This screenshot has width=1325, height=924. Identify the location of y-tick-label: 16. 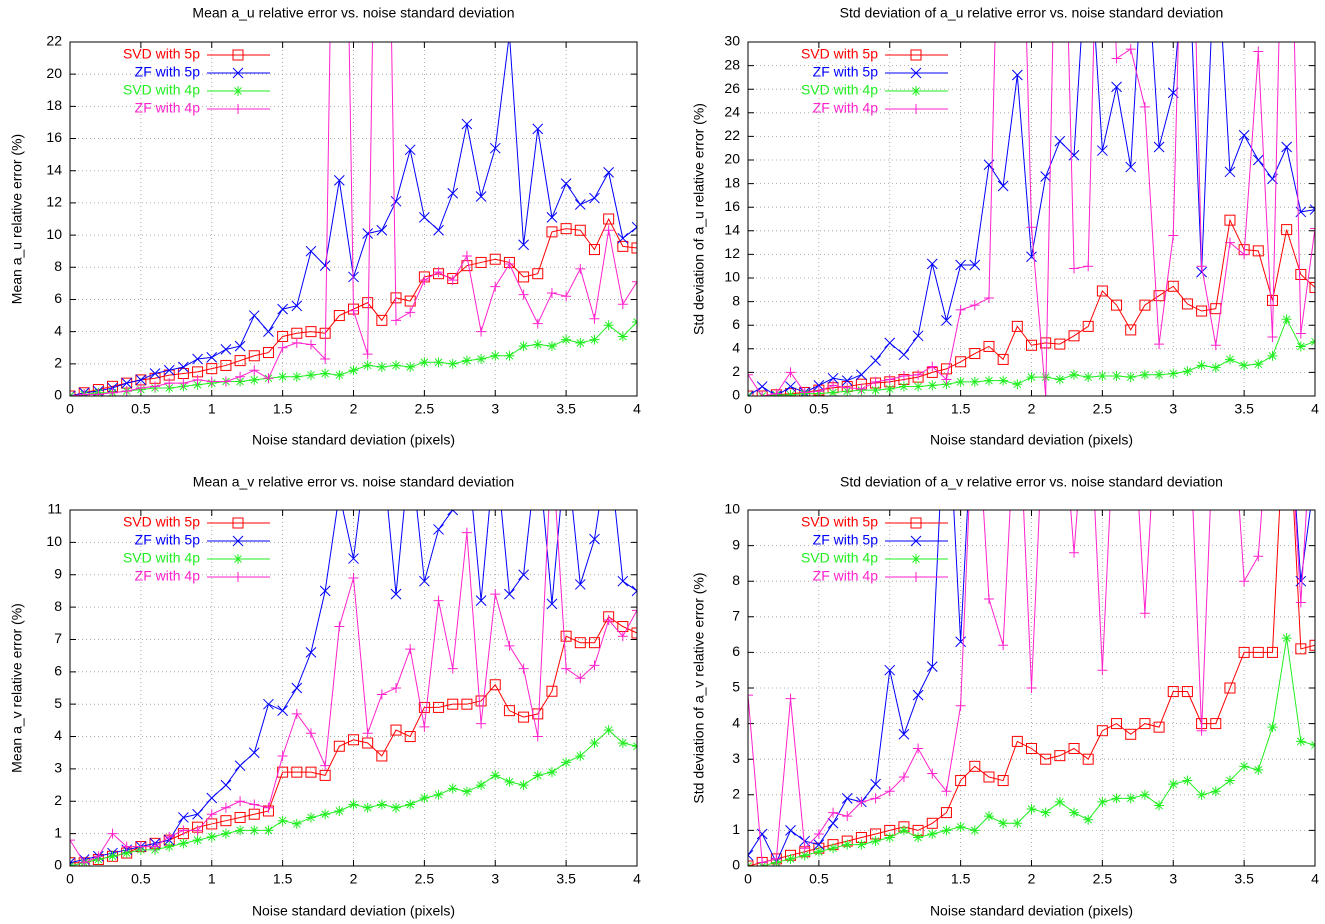
(732, 206).